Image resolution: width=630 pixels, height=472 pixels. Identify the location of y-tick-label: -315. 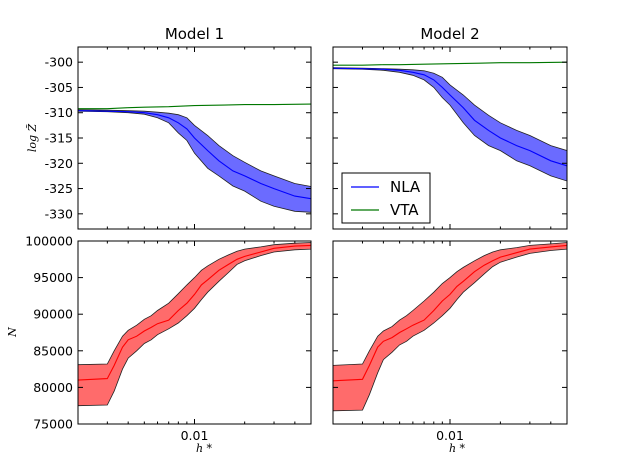
(59, 138).